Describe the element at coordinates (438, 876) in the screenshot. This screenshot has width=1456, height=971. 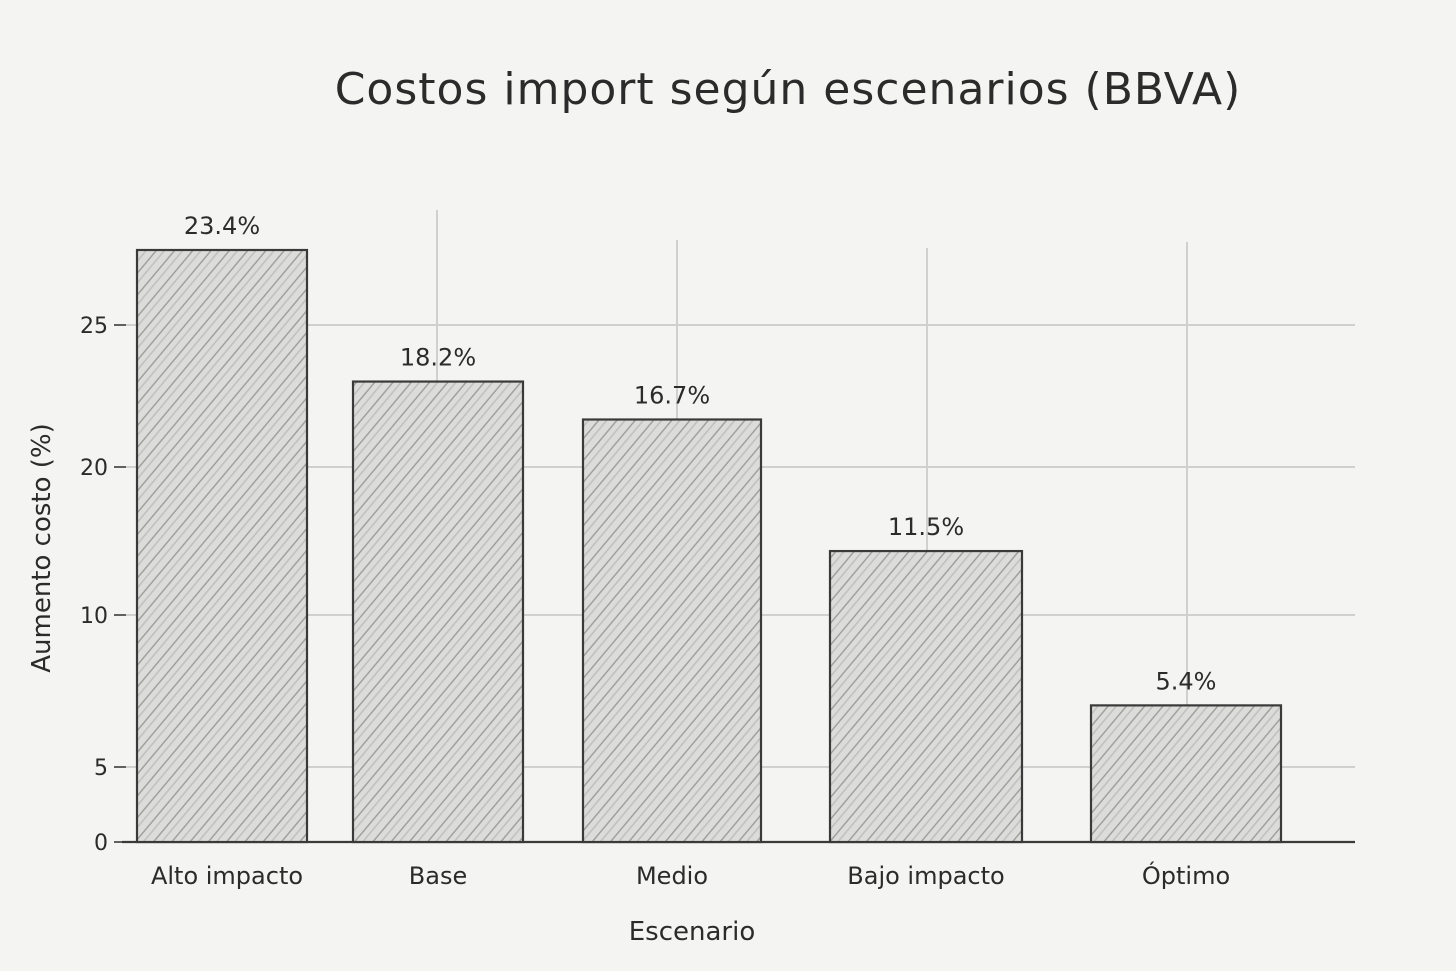
I see `x-category-label: Base` at that location.